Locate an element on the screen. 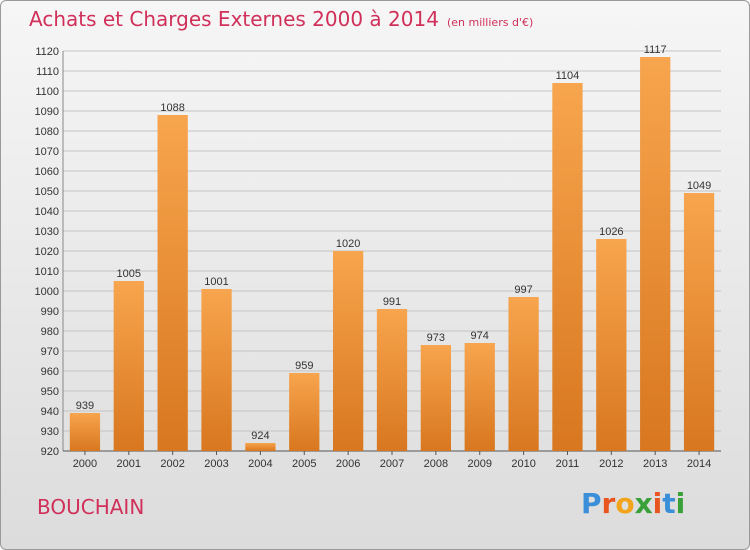 This screenshot has width=750, height=550. value-label: 974 is located at coordinates (480, 336).